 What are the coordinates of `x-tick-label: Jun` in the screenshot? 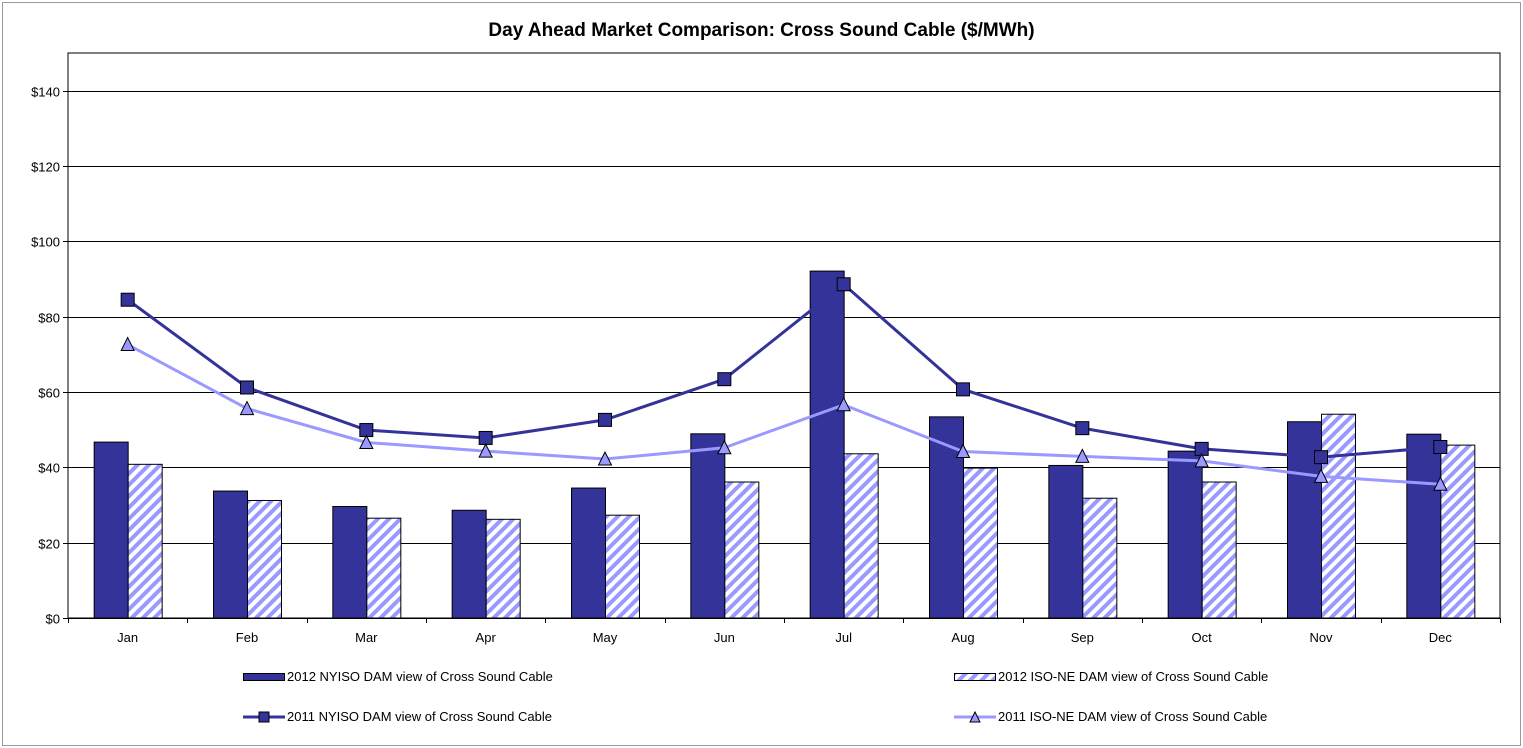 It's located at (724, 637).